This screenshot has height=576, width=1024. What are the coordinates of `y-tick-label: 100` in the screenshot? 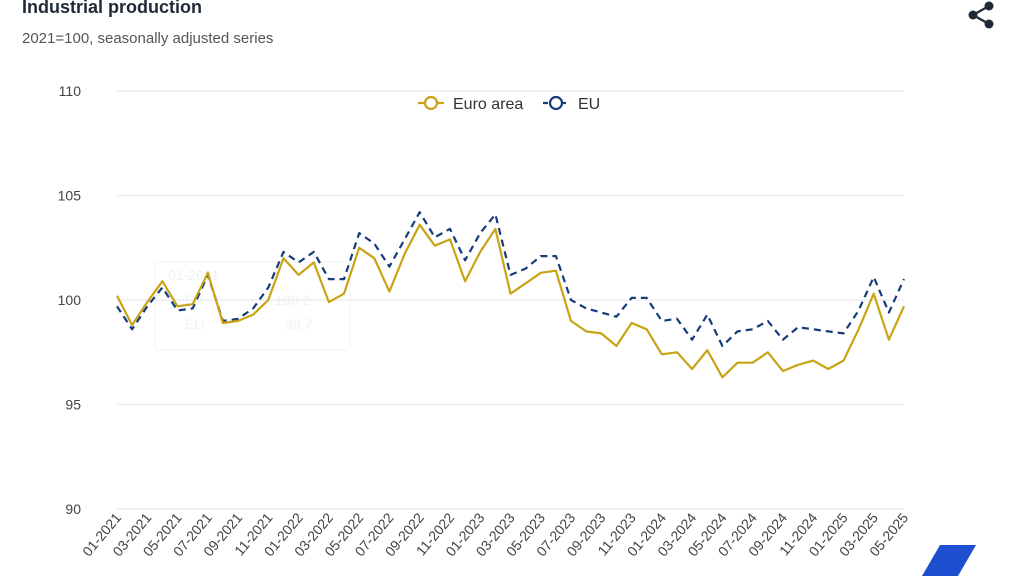 It's located at (70, 300).